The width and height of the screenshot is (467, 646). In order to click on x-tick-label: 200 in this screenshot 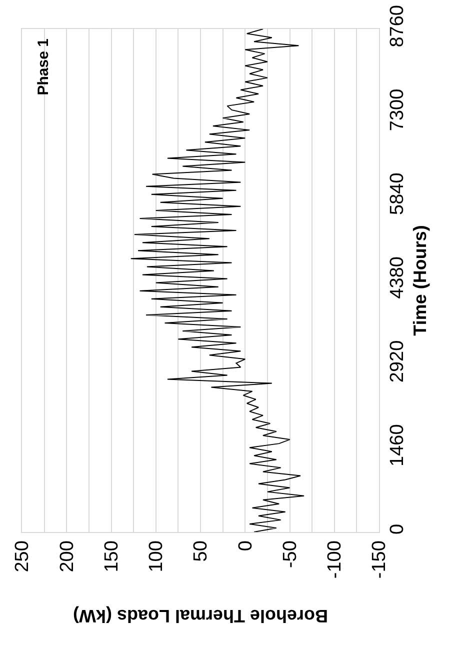, I will do `click(67, 556)`.